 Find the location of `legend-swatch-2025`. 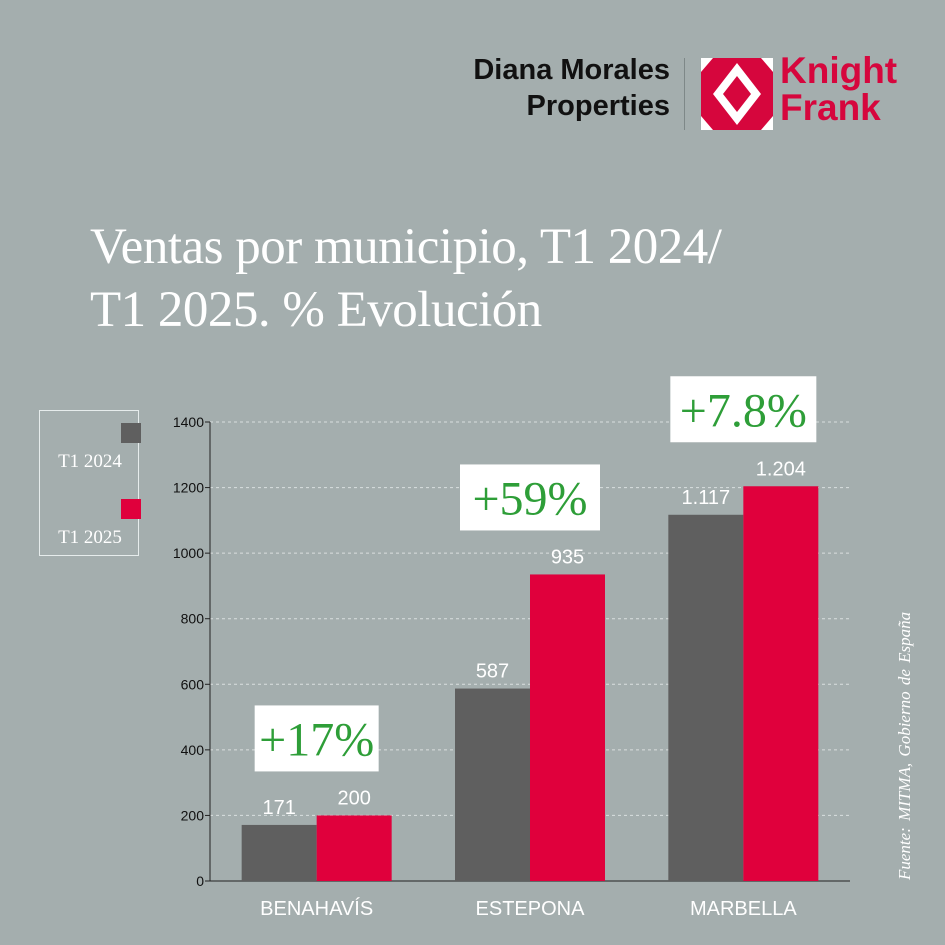

legend-swatch-2025 is located at coordinates (131, 509).